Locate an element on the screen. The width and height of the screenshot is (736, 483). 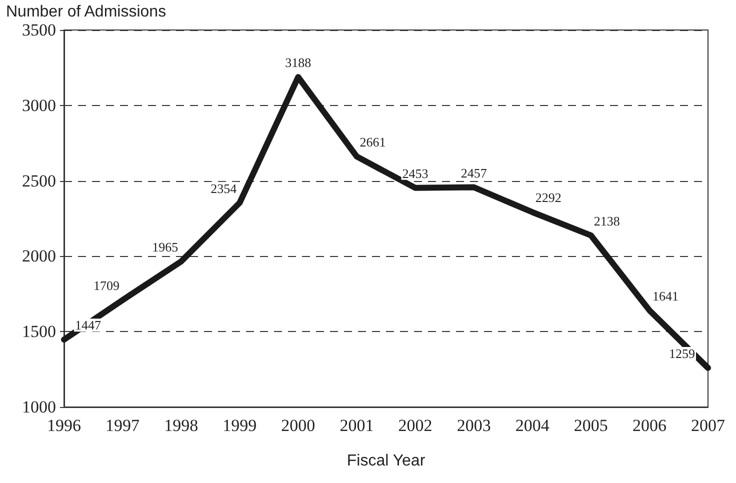
data-label: 2354 is located at coordinates (224, 188).